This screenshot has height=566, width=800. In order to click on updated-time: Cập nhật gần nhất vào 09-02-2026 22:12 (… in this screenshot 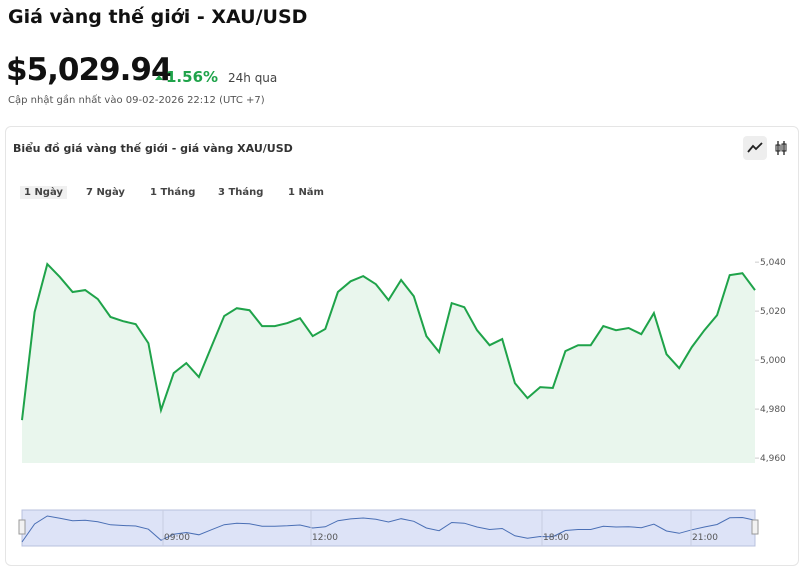, I will do `click(136, 100)`.